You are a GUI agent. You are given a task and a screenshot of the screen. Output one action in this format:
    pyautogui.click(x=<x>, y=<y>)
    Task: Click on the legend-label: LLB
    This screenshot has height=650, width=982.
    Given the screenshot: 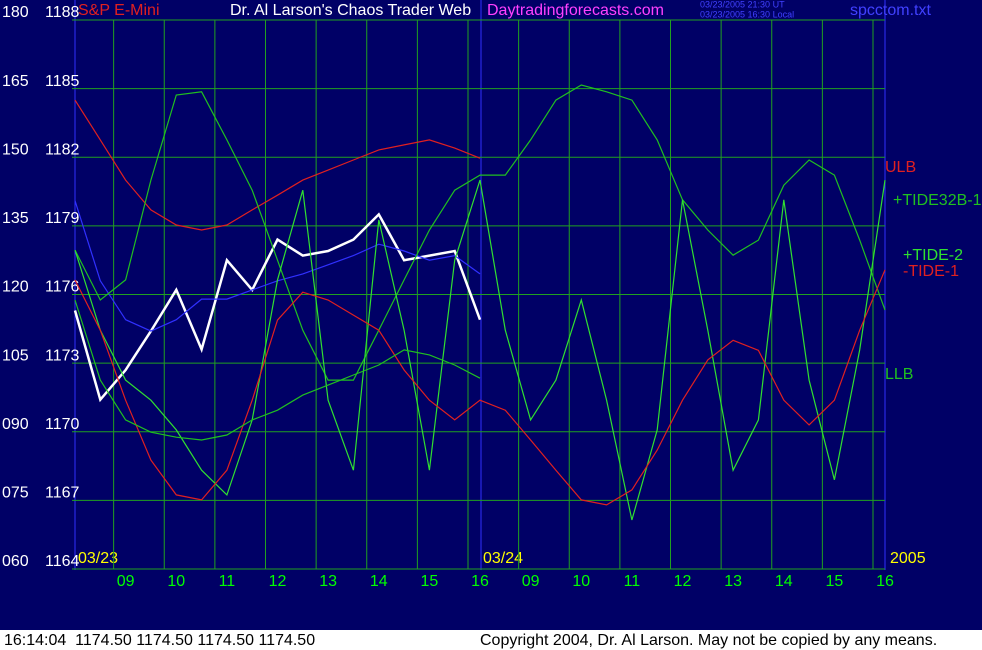 What is the action you would take?
    pyautogui.click(x=899, y=374)
    